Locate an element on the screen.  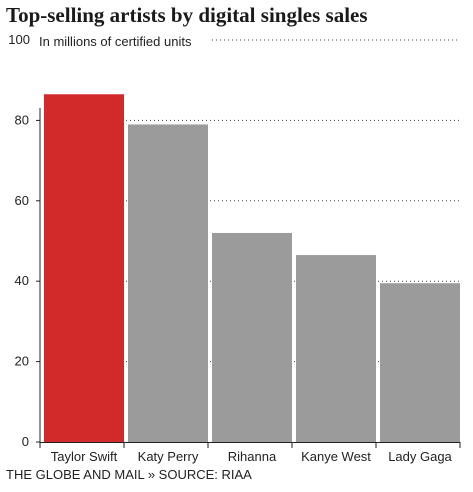
x-tick-label: Lady Gaga is located at coordinates (420, 456).